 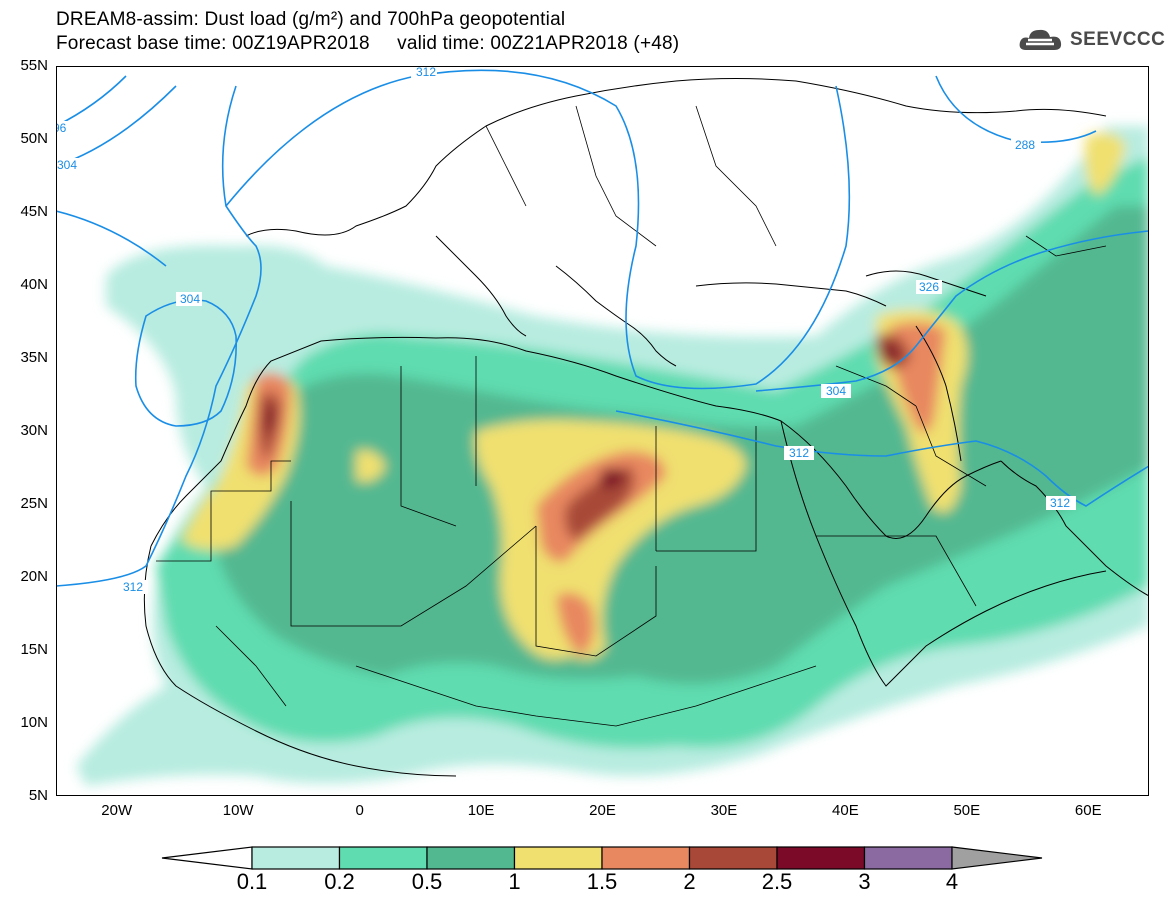 What do you see at coordinates (61, 128) in the screenshot?
I see `contour-label: 96` at bounding box center [61, 128].